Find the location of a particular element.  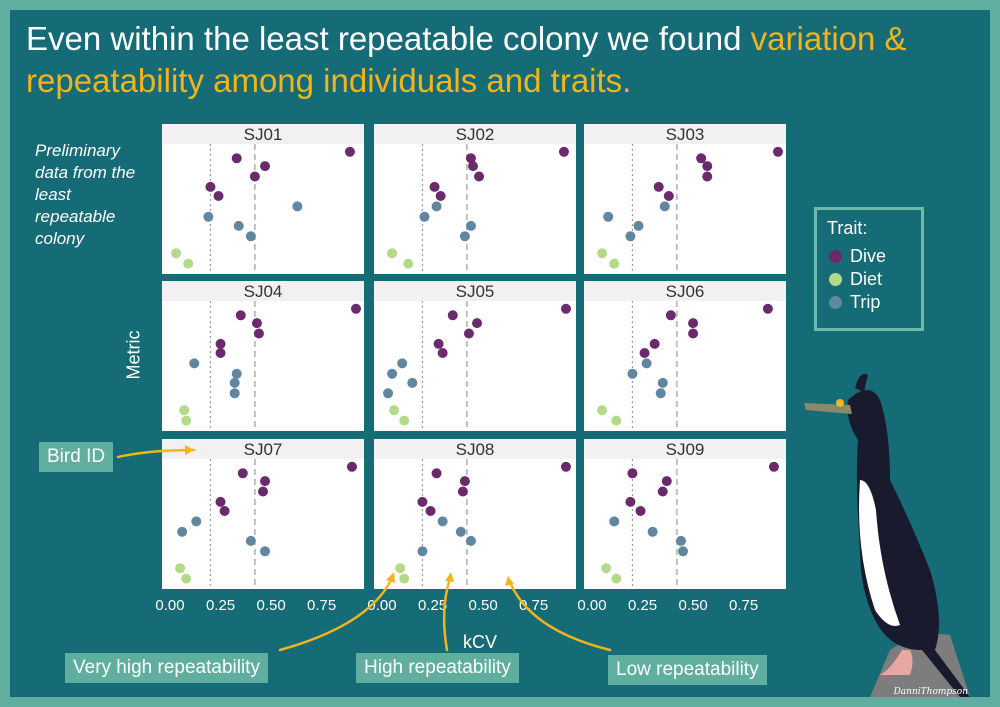

arrowhead-high is located at coordinates (449, 577).